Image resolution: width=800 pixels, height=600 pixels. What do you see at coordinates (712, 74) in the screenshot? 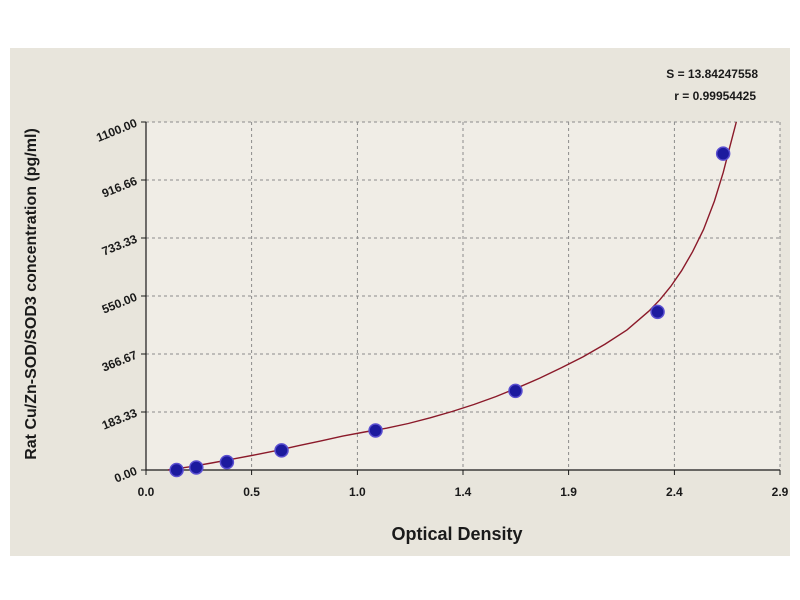
I see `stat-s-value: S = 13.84247558` at bounding box center [712, 74].